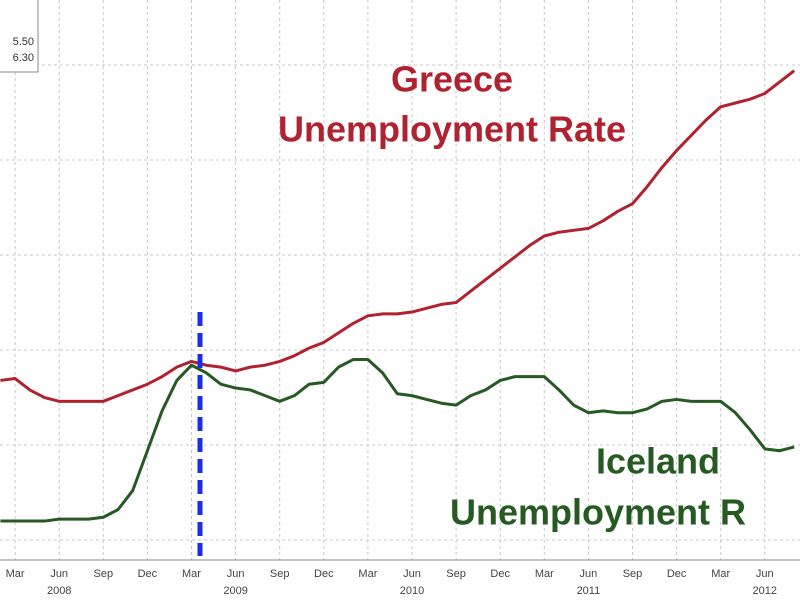 The image size is (800, 600). Describe the element at coordinates (452, 79) in the screenshot. I see `annotation: Greece` at that location.